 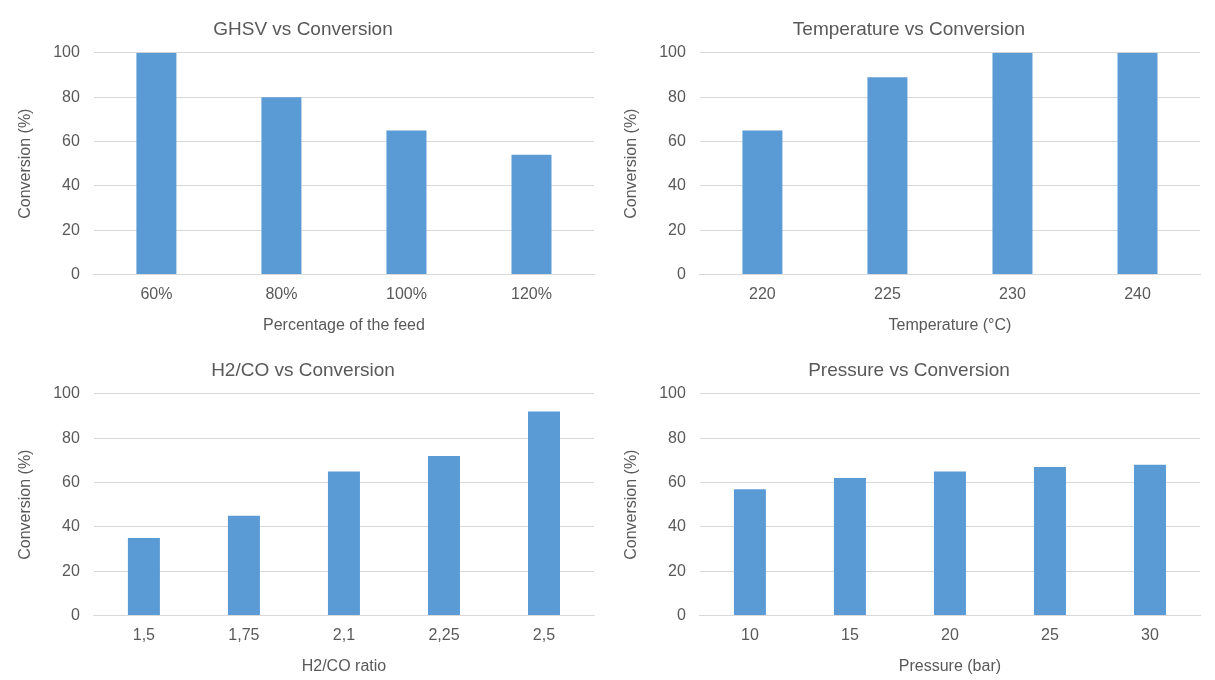 What do you see at coordinates (1050, 634) in the screenshot?
I see `x-tick-label: 25` at bounding box center [1050, 634].